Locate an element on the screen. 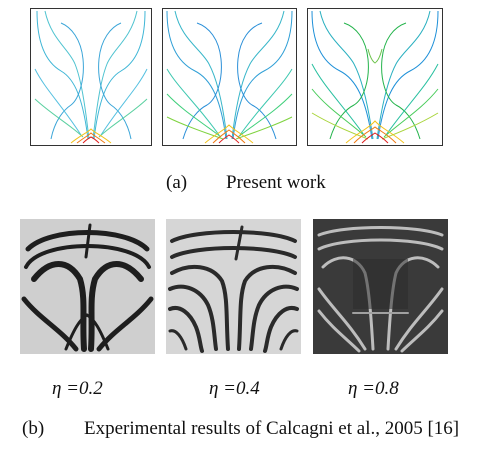  caption-b-label: (b) is located at coordinates (33, 428).